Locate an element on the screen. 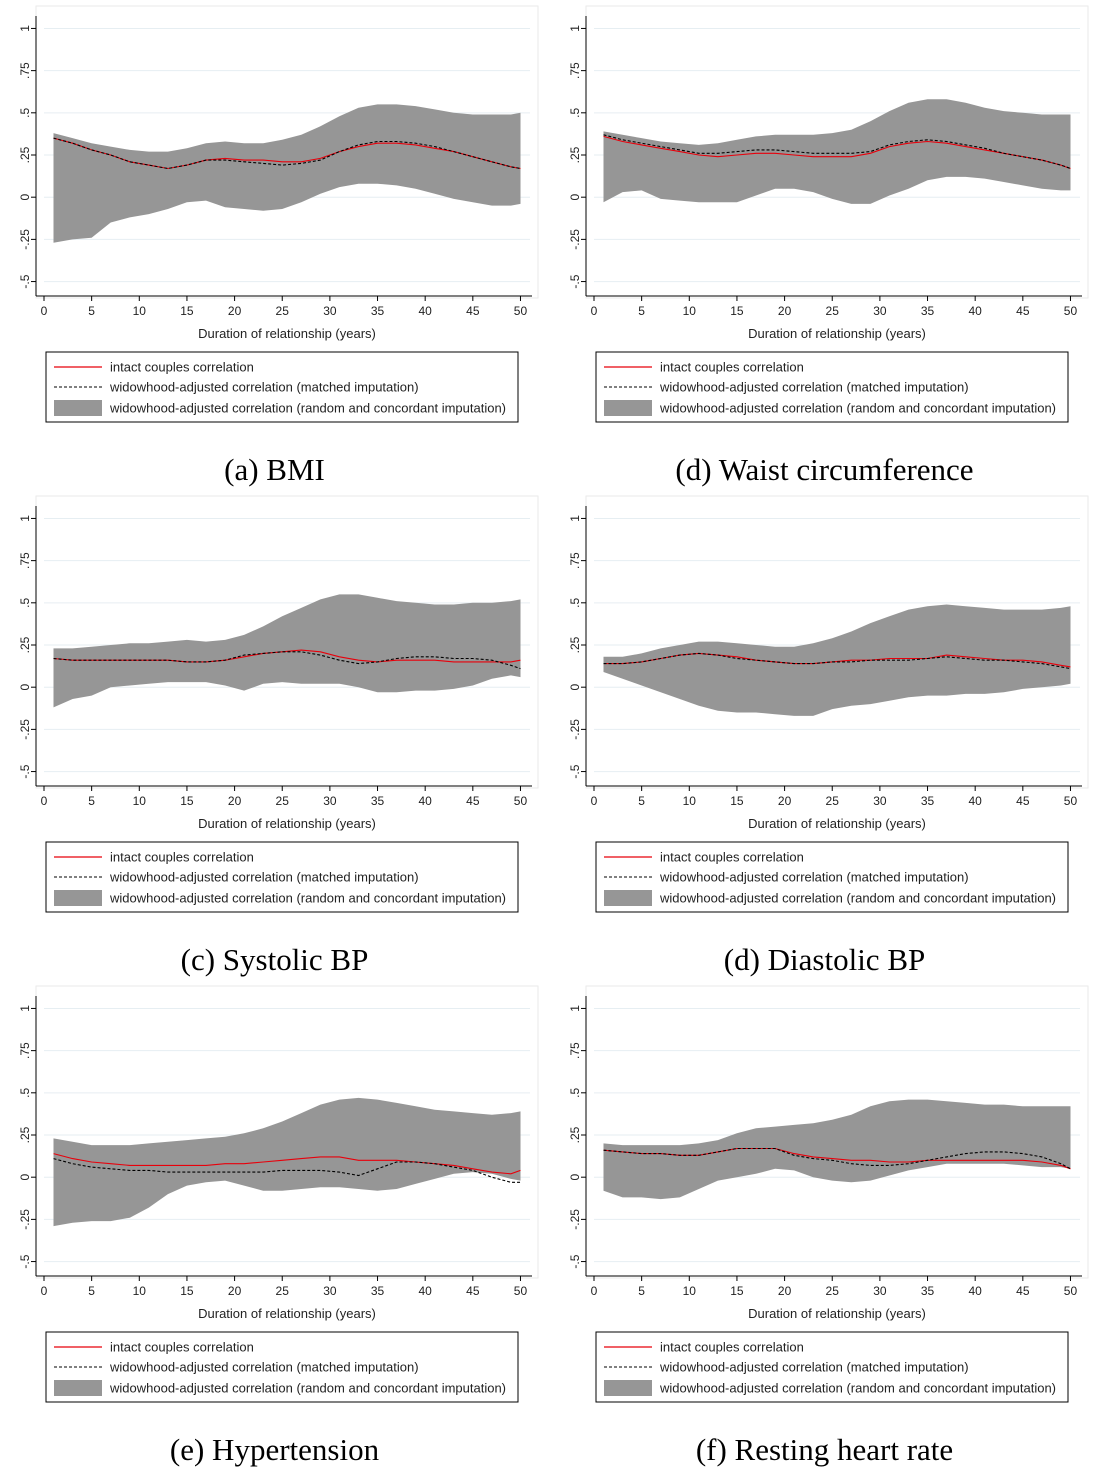 The width and height of the screenshot is (1099, 1471). panel-caption: (d) Diastolic BP is located at coordinates (825, 959).